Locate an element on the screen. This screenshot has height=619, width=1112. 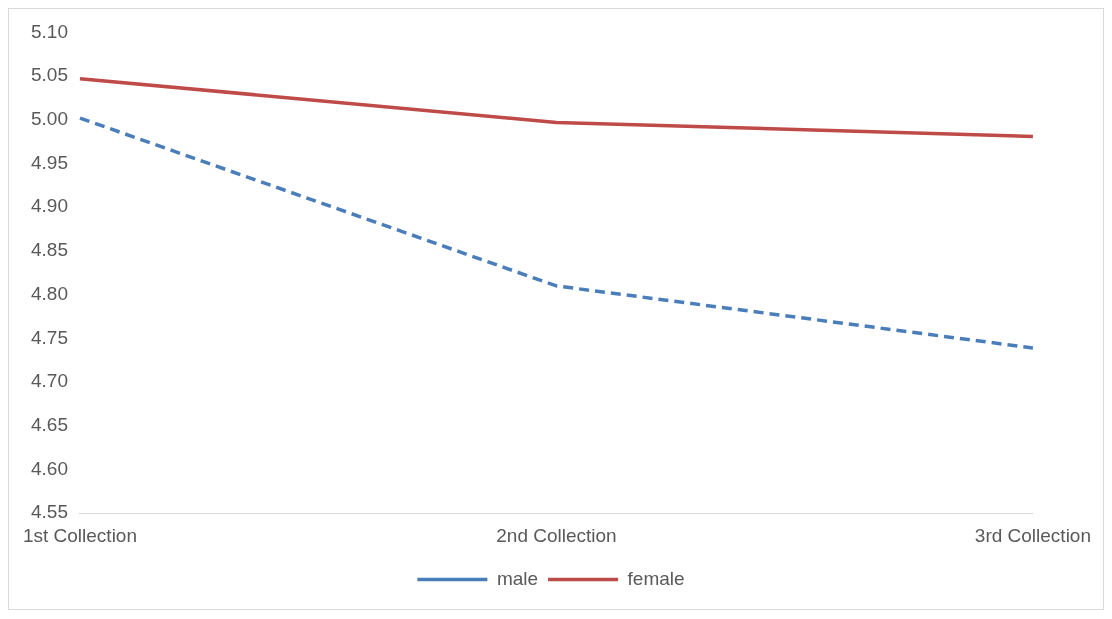
x-tick-label: 1st Collection is located at coordinates (80, 535).